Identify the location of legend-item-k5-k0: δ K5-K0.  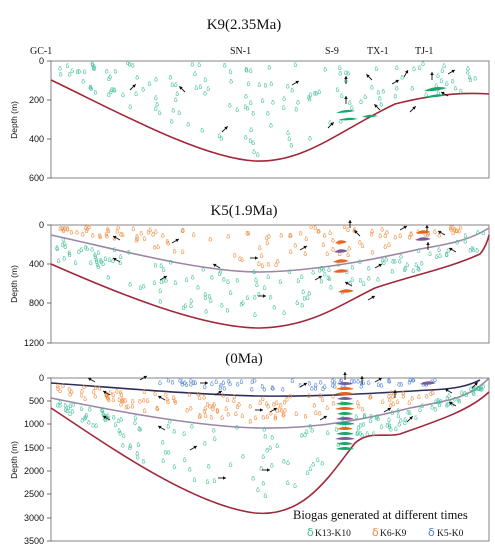
(446, 532).